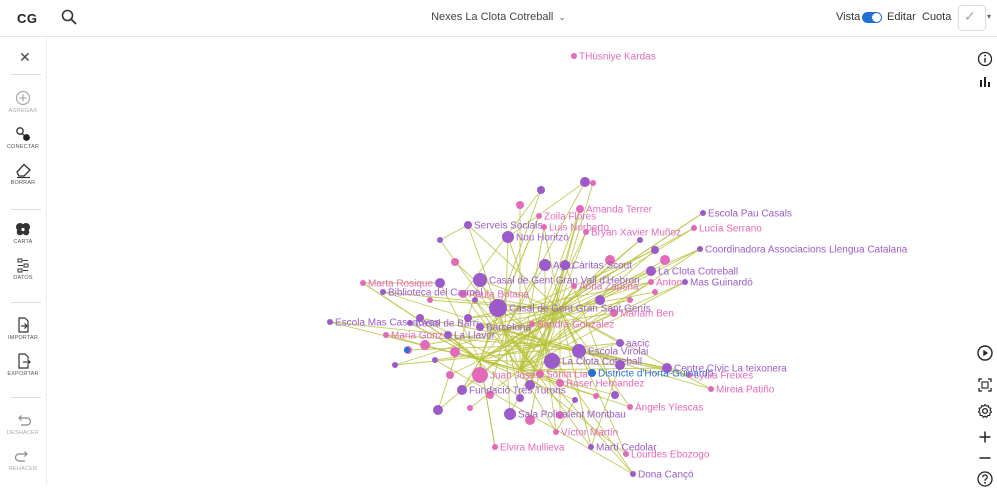 This screenshot has height=493, width=997. I want to click on graph-node-label: Mariam Ben, so click(647, 314).